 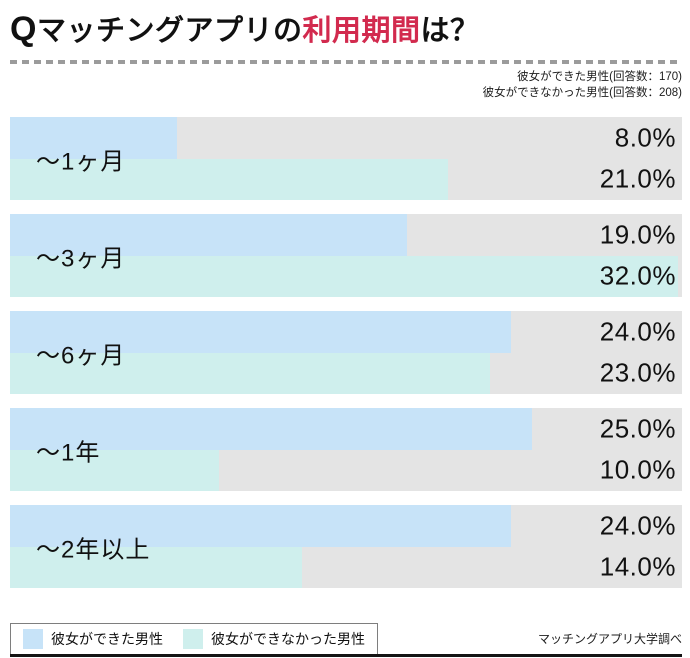 I want to click on value-label: 10.0%, so click(x=637, y=469).